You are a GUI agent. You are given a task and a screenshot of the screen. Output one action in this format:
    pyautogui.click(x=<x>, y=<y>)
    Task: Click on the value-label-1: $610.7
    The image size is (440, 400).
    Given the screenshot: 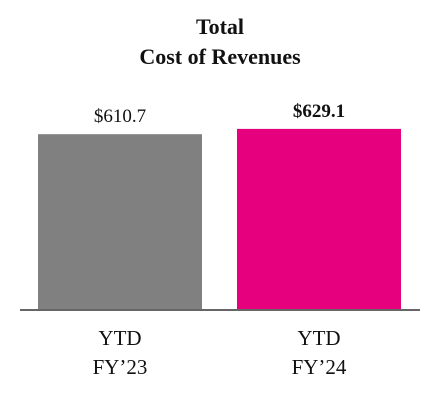 What is the action you would take?
    pyautogui.click(x=120, y=116)
    